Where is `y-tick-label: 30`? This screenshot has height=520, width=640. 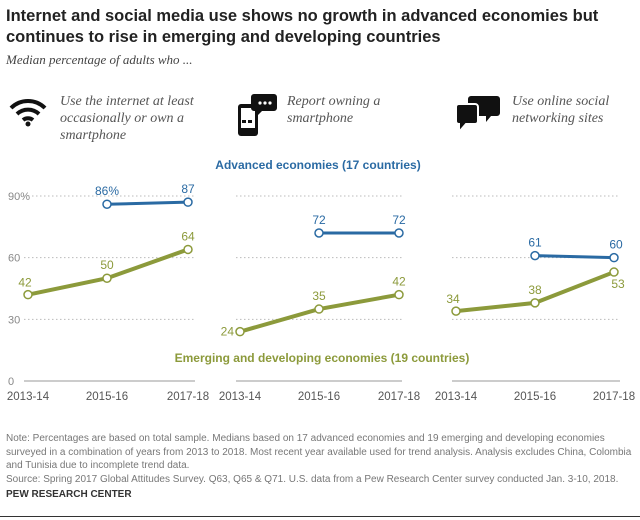
y-tick-label: 30 is located at coordinates (14, 320).